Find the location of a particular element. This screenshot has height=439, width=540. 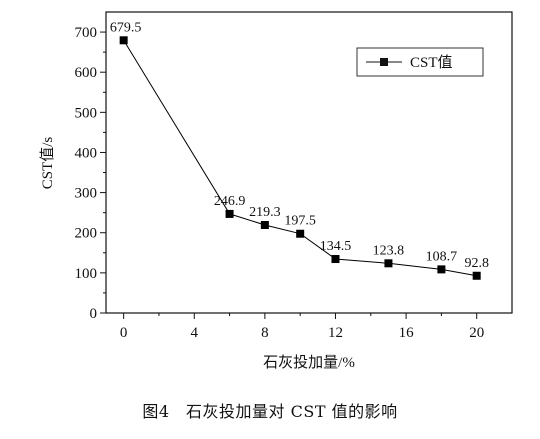

data-label: 92.8 is located at coordinates (476, 263).